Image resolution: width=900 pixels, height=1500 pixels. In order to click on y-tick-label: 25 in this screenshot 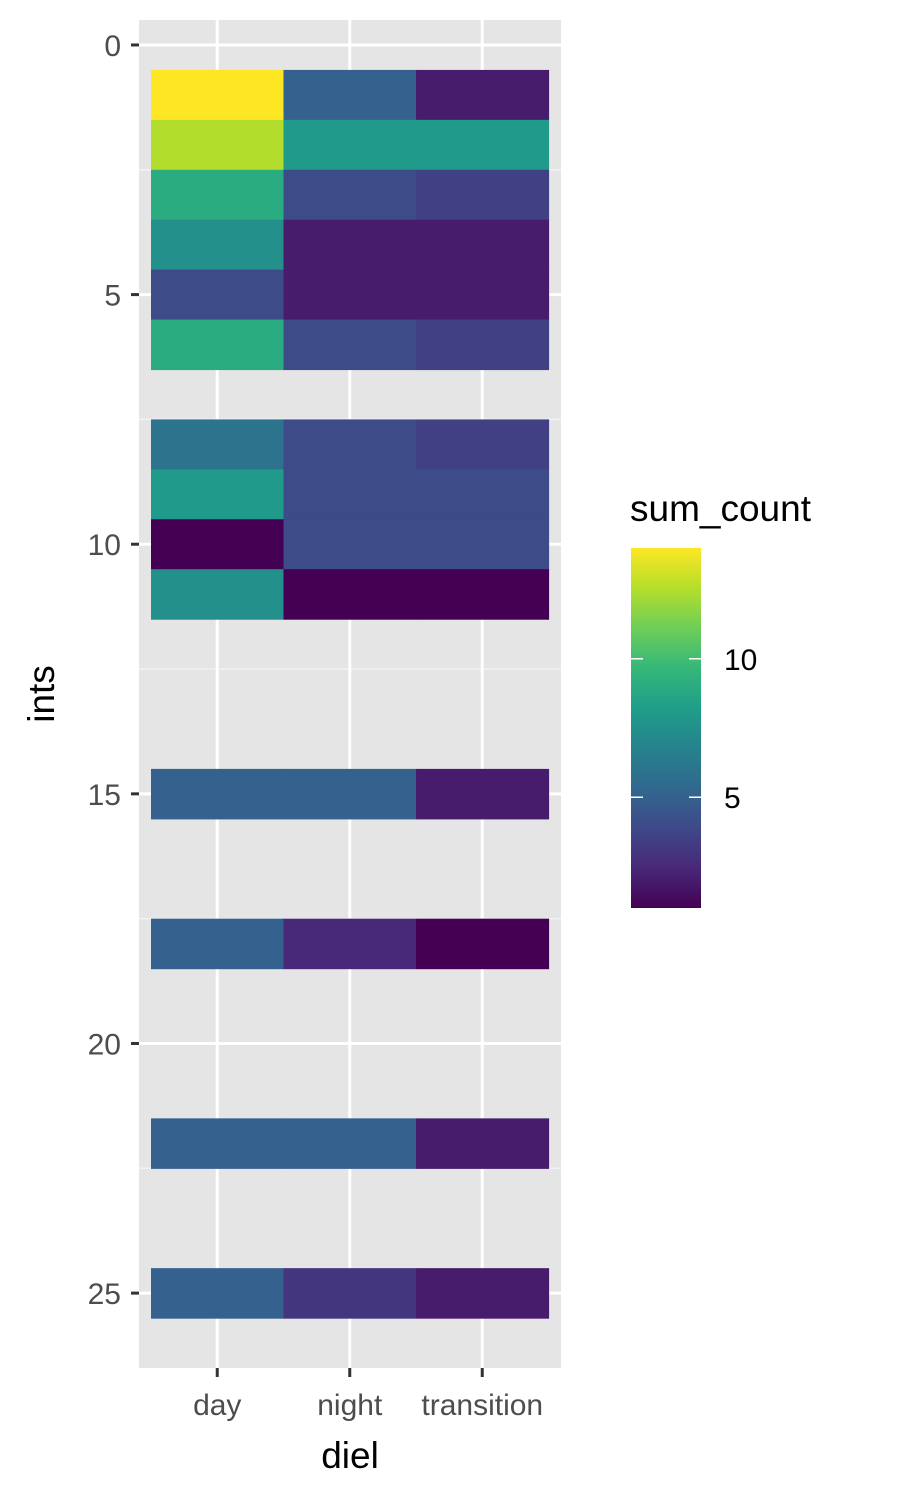, I will do `click(104, 1294)`.